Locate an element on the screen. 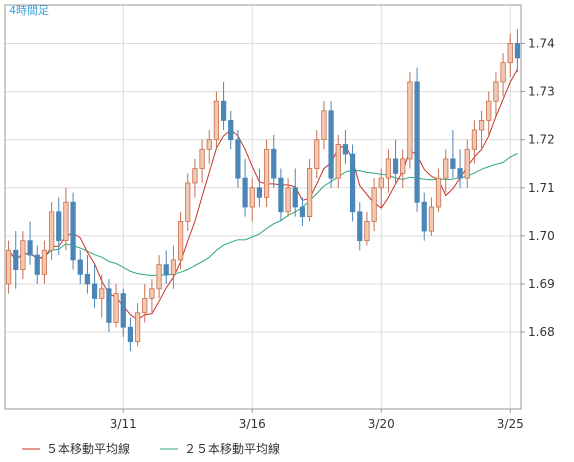 Image resolution: width=574 pixels, height=462 pixels. x-tick-label: 3/11 is located at coordinates (123, 424).